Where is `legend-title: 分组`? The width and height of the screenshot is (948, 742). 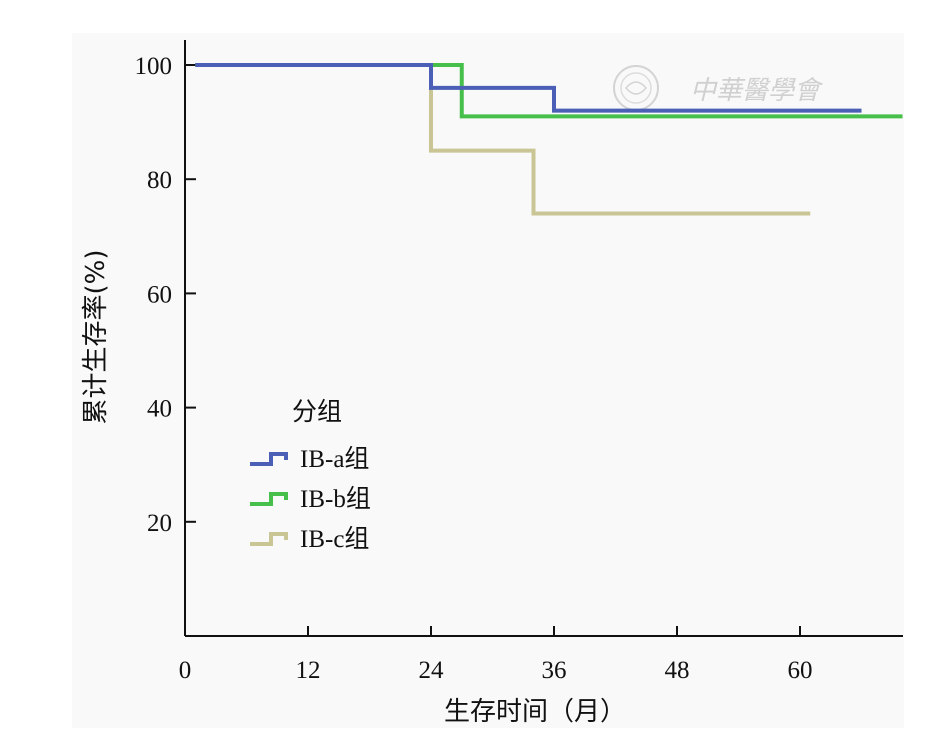 legend-title: 分组 is located at coordinates (317, 411).